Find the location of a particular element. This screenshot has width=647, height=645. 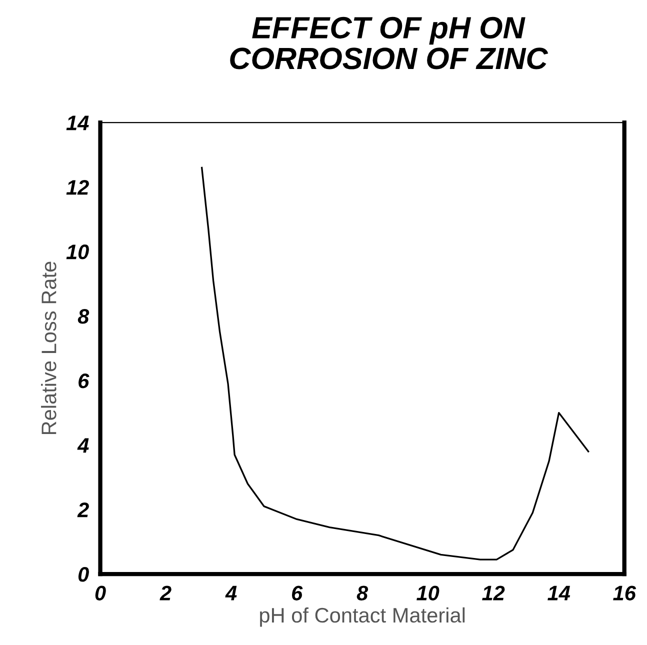

x-tick-label: 8 is located at coordinates (362, 593).